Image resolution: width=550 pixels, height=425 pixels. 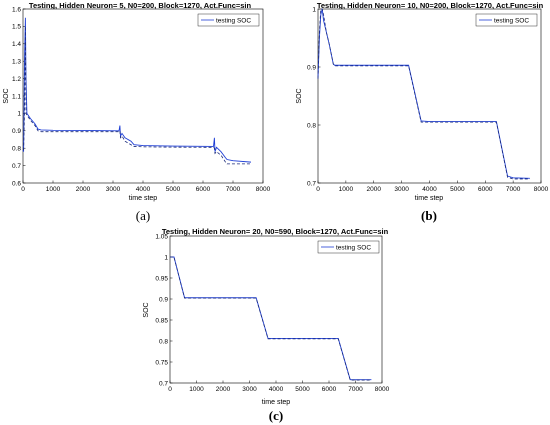 What do you see at coordinates (302, 389) in the screenshot?
I see `panel-c-xtick-label: 5000` at bounding box center [302, 389].